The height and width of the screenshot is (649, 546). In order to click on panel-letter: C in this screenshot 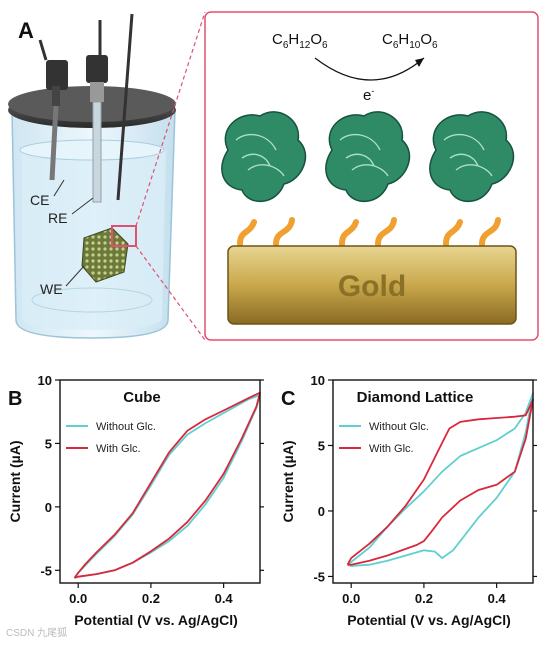, I will do `click(288, 399)`.